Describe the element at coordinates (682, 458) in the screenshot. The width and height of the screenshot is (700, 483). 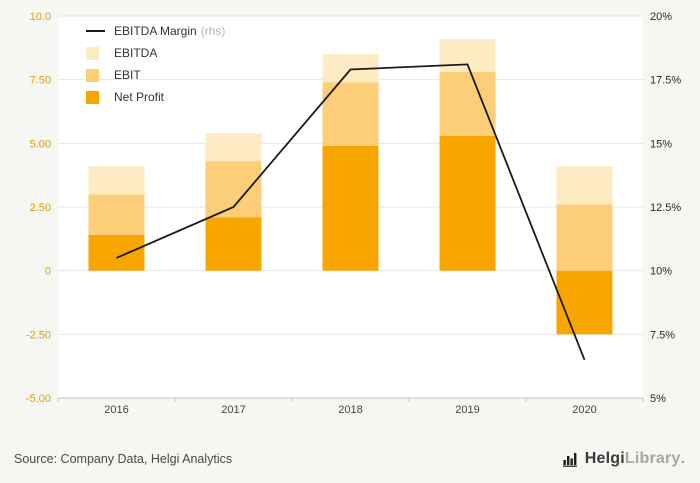
I see `logo-suffix: .` at that location.